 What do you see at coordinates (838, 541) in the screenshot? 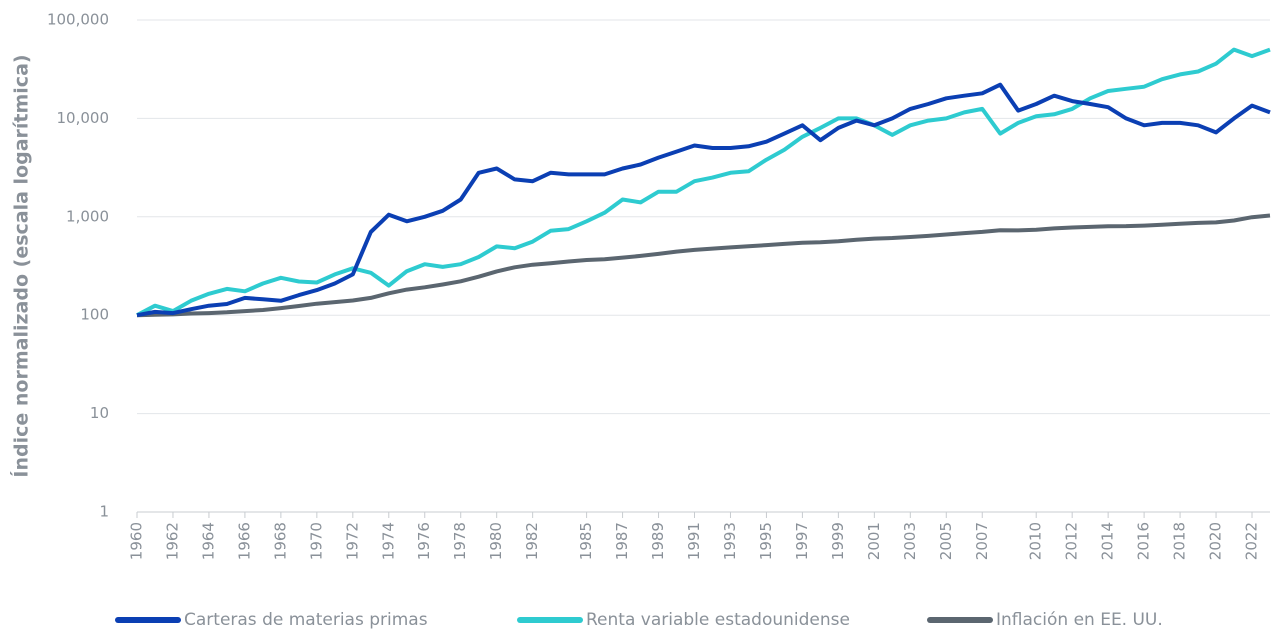
I see `x-tick-label: 1999` at bounding box center [838, 541].